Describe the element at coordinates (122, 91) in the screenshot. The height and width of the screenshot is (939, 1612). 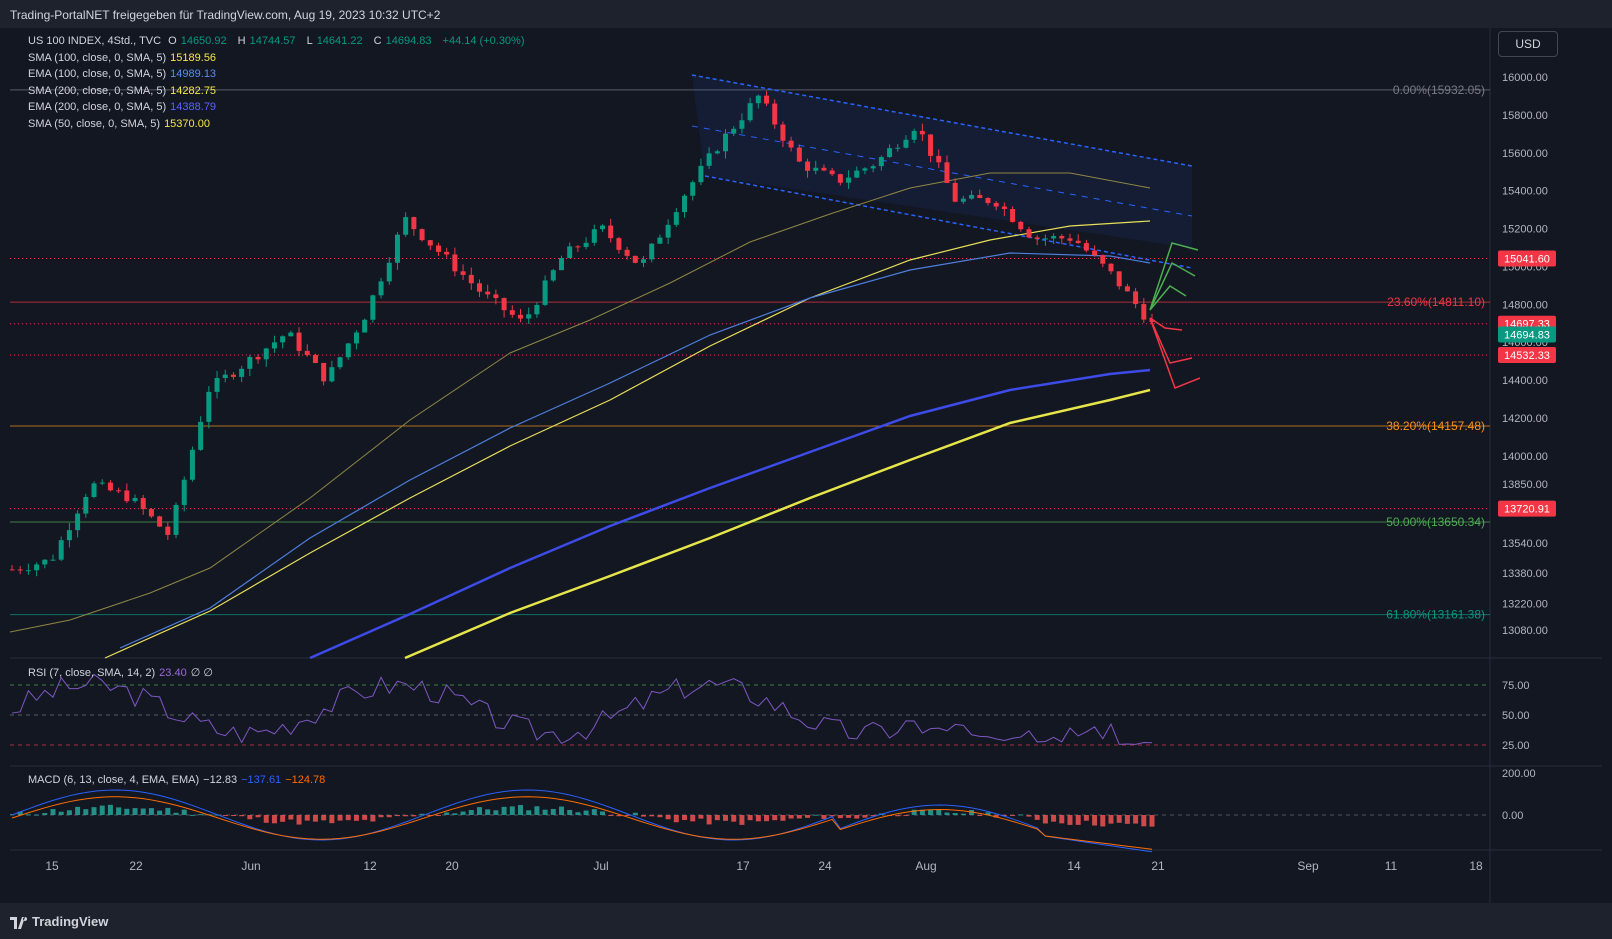
I see `indicator-legend-sma200: SMA (200, close, 0, SMA, 5) 14282.75` at that location.